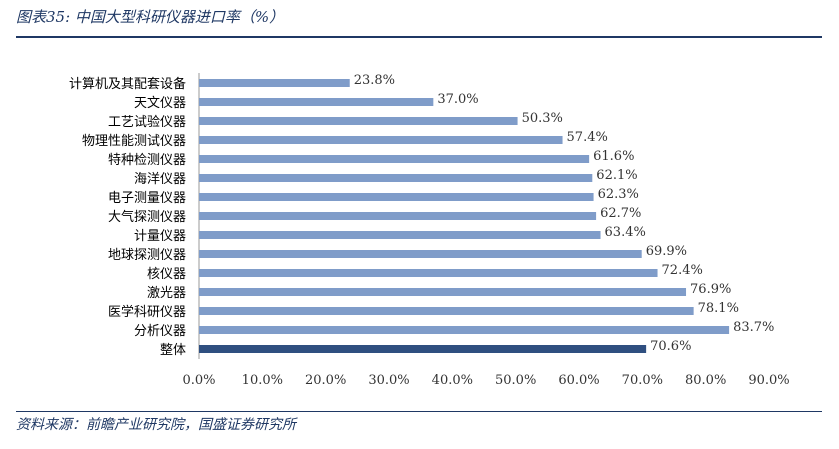 The image size is (839, 449). What do you see at coordinates (134, 141) in the screenshot?
I see `category-label-3: 物理性能测试仪器` at bounding box center [134, 141].